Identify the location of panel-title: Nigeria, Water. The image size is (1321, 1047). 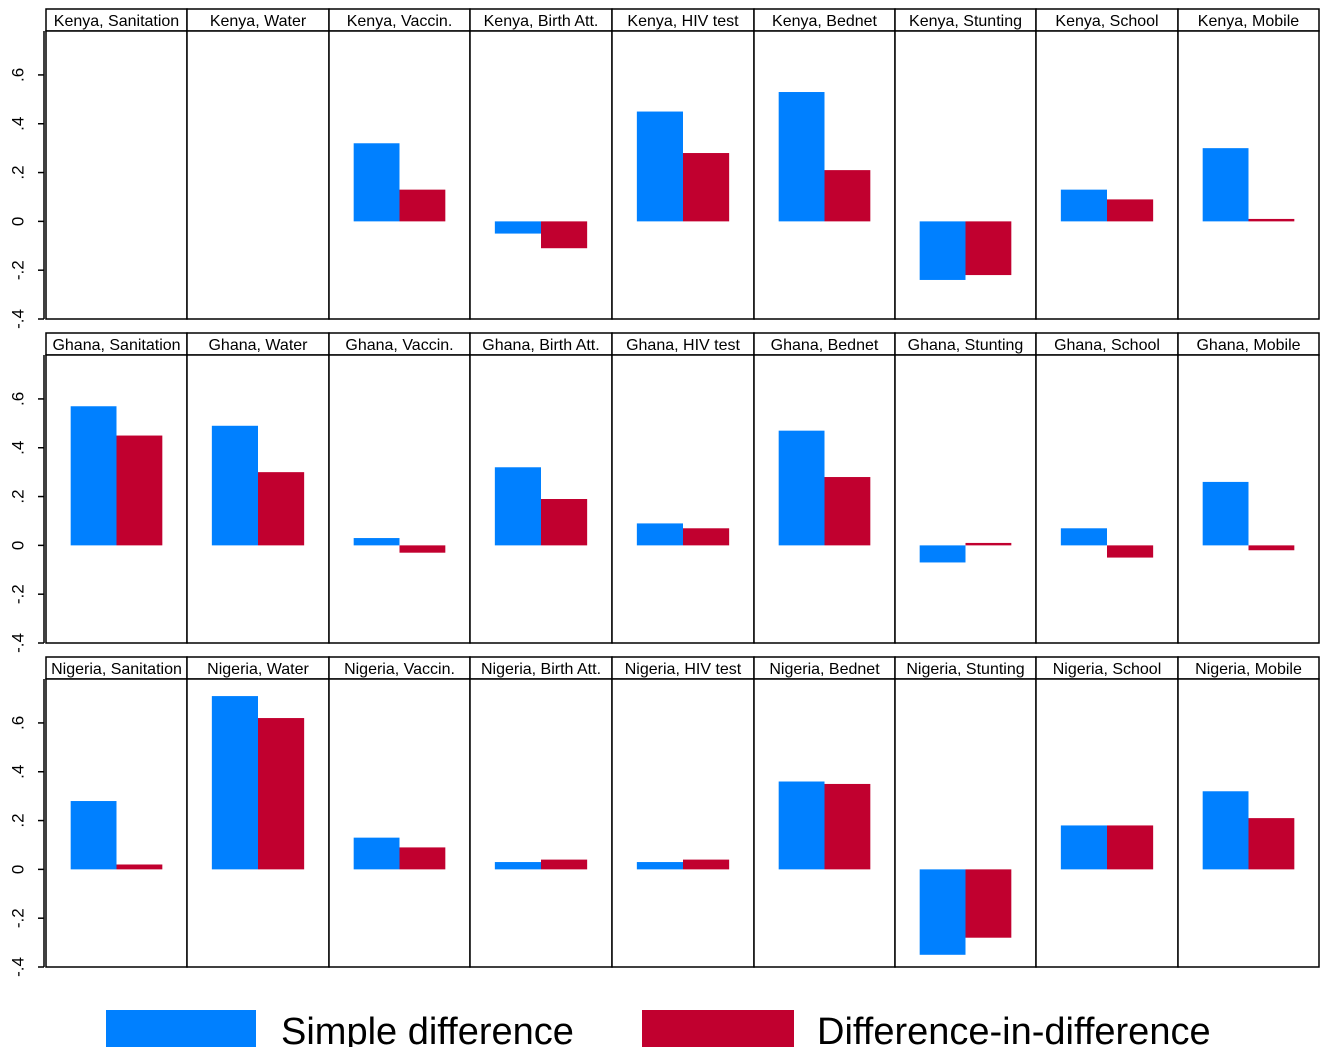
(258, 669).